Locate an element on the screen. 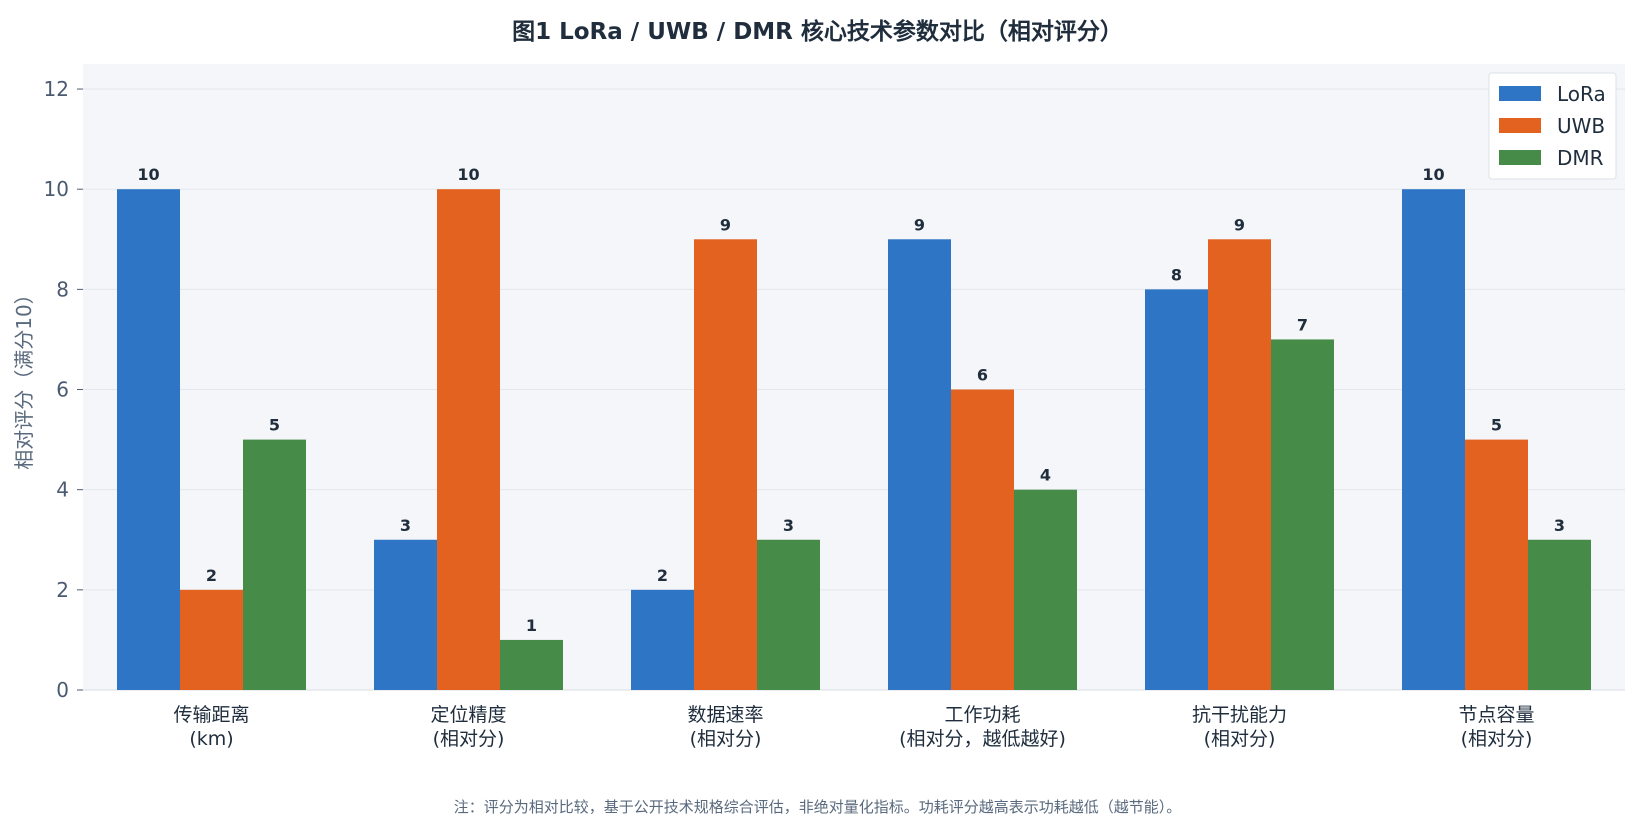  data-label-lora: 9 is located at coordinates (919, 224).